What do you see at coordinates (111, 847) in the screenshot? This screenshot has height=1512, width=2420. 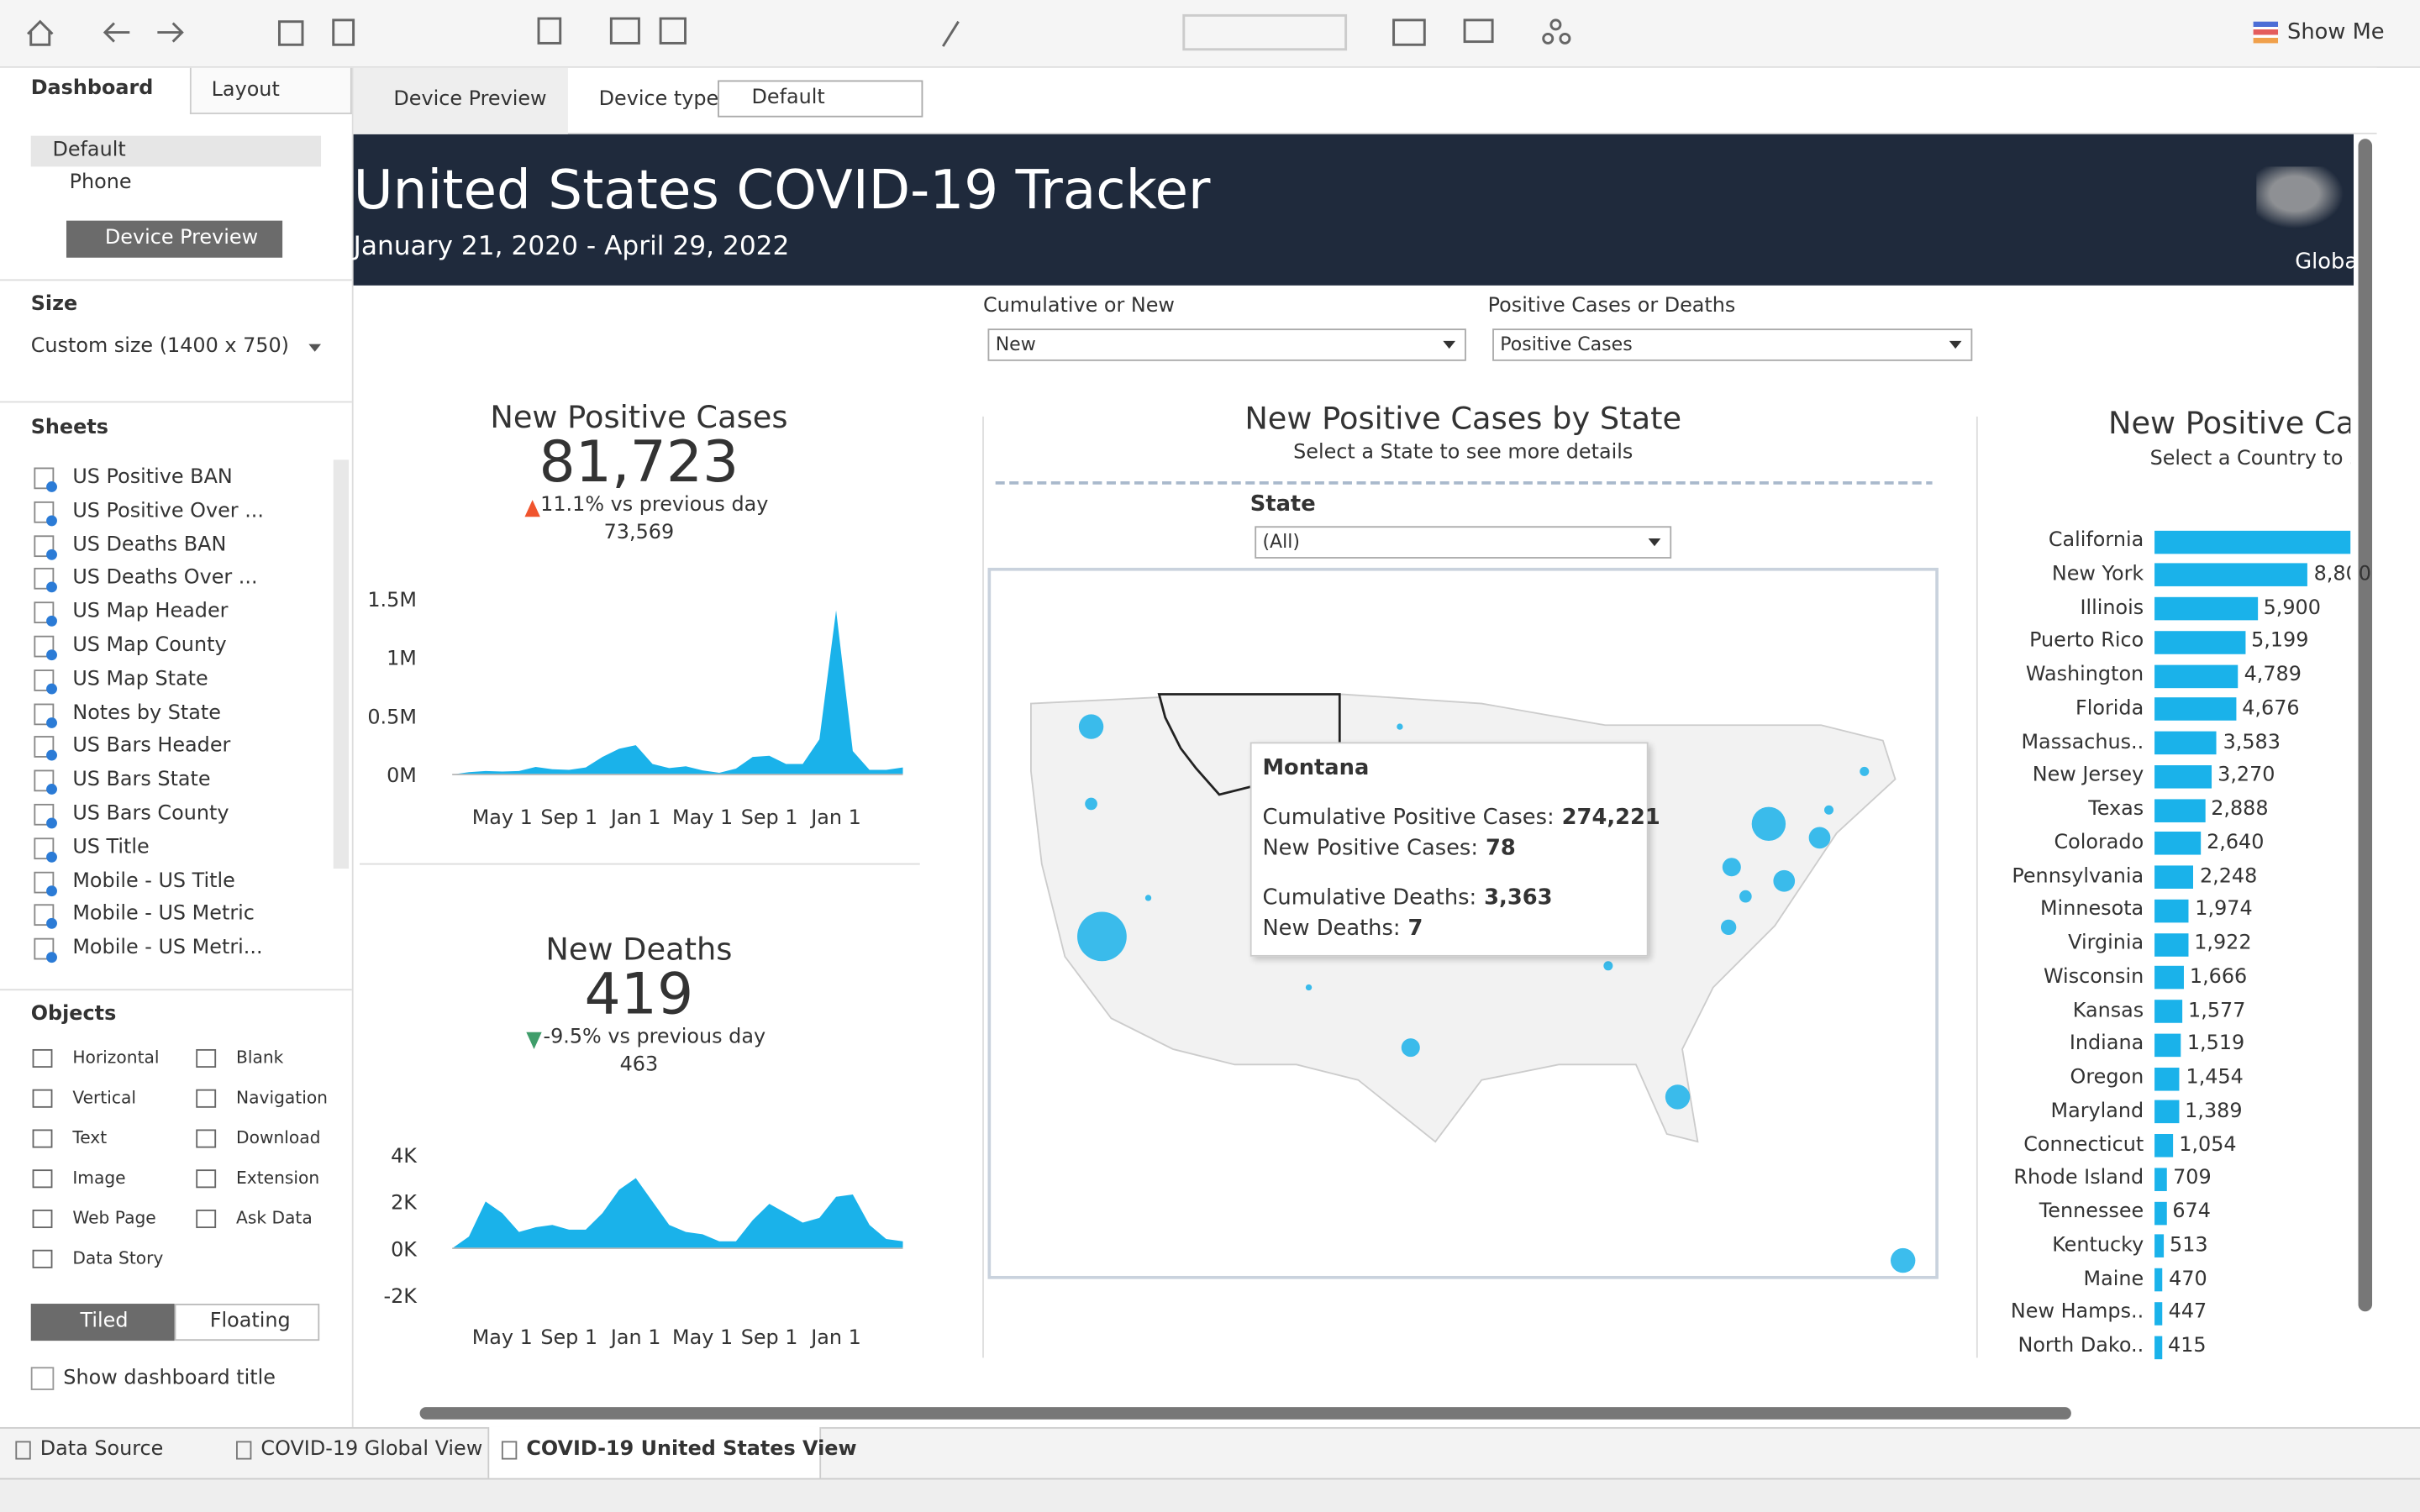 I see `sheet-item: US Title` at bounding box center [111, 847].